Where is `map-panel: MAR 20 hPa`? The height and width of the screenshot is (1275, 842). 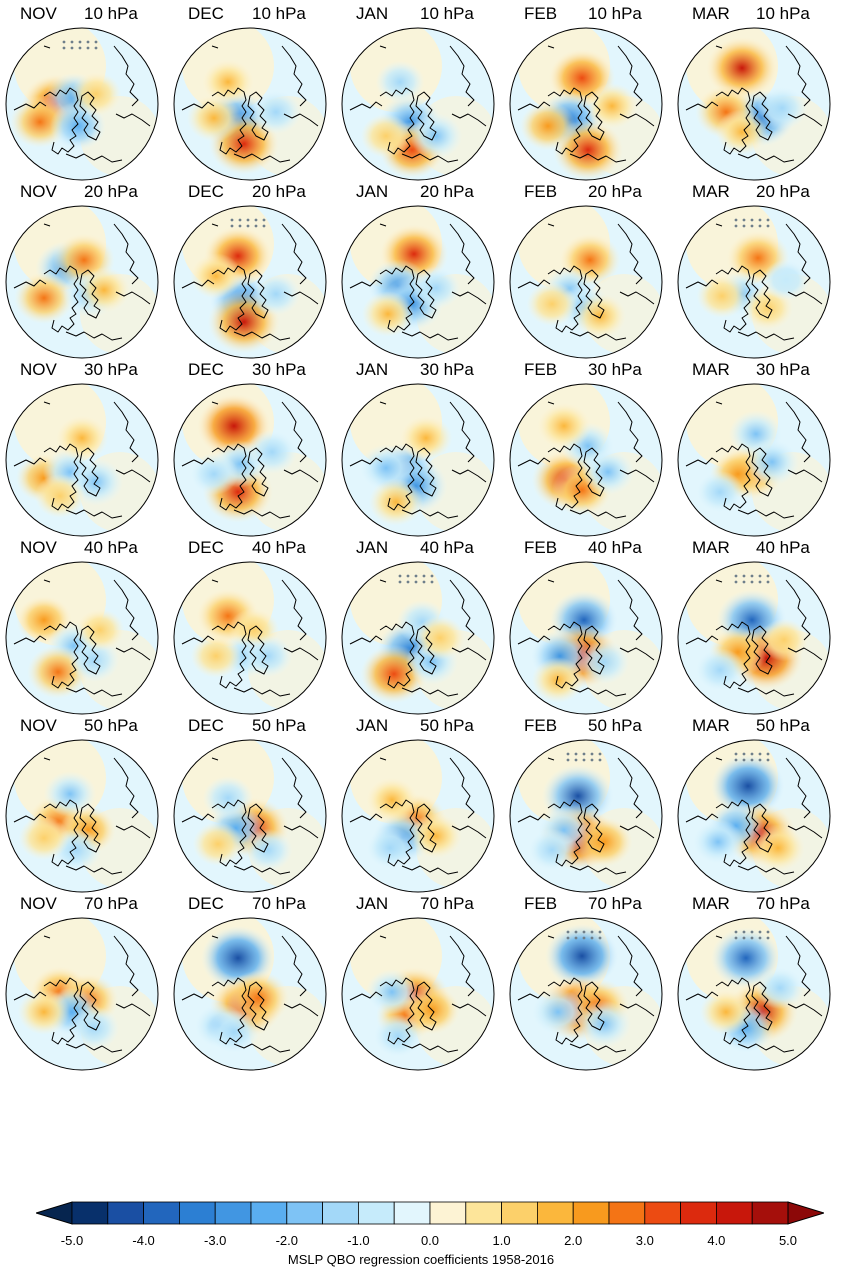 map-panel: MAR 20 hPa is located at coordinates (756, 269).